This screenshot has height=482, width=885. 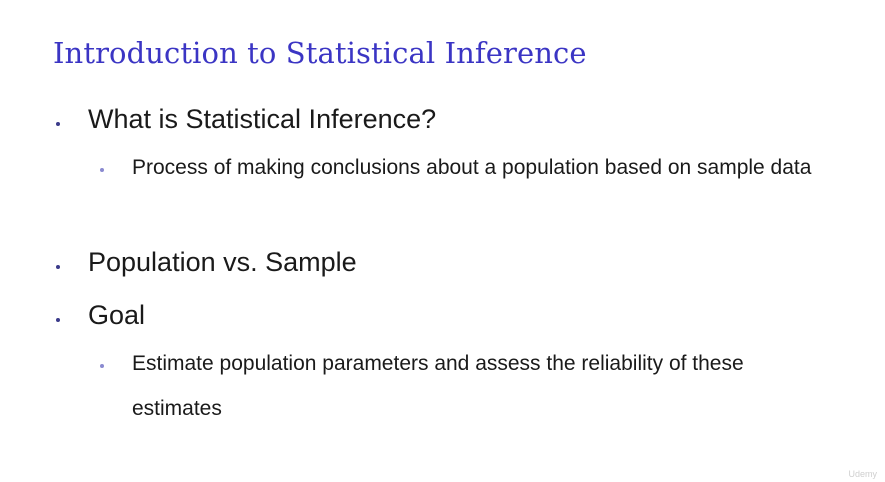 I want to click on bullet-item: Goal, so click(x=117, y=315).